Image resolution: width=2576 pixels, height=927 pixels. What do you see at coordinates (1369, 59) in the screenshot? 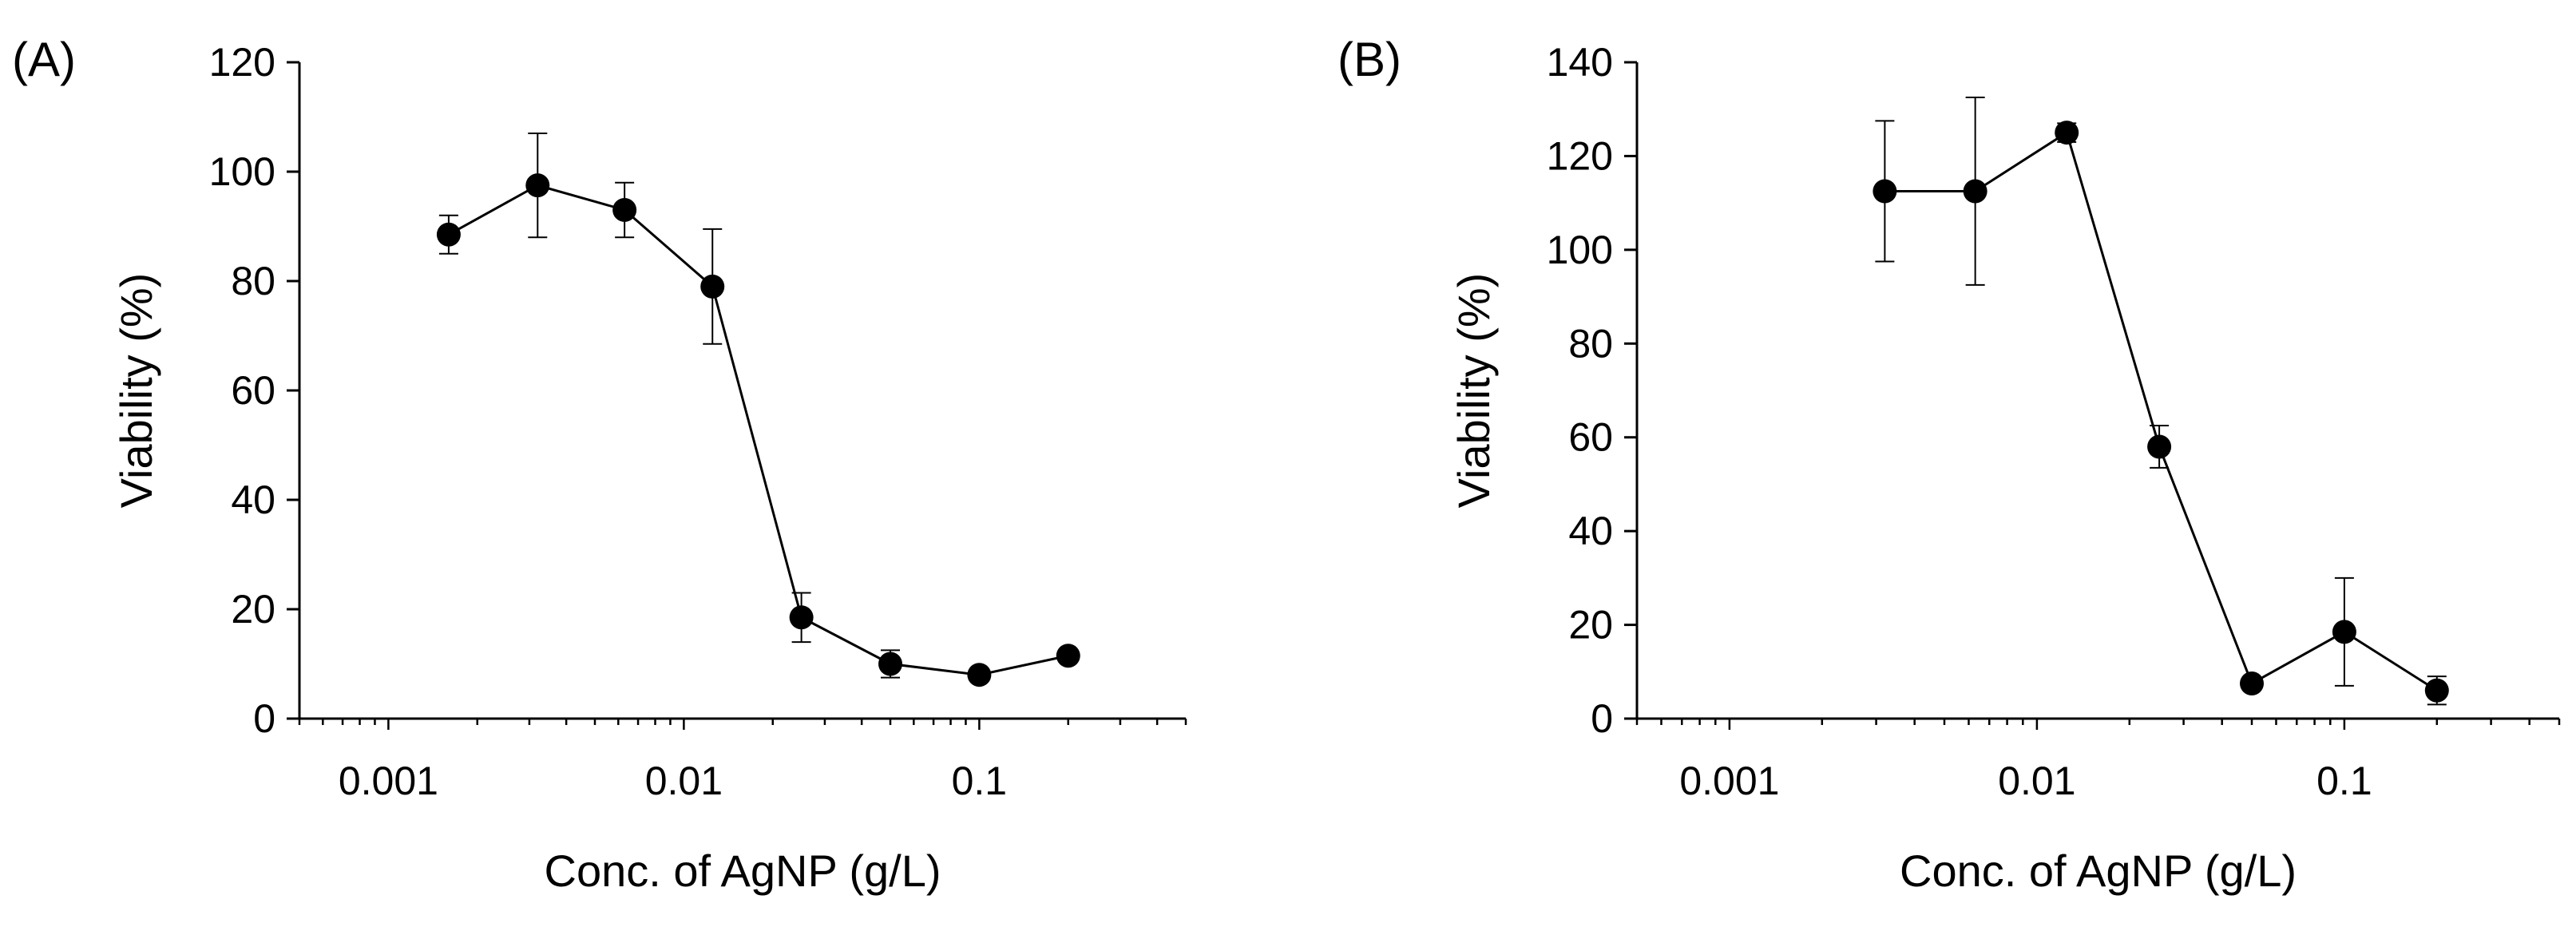
I see `panel-label: (B)` at bounding box center [1369, 59].